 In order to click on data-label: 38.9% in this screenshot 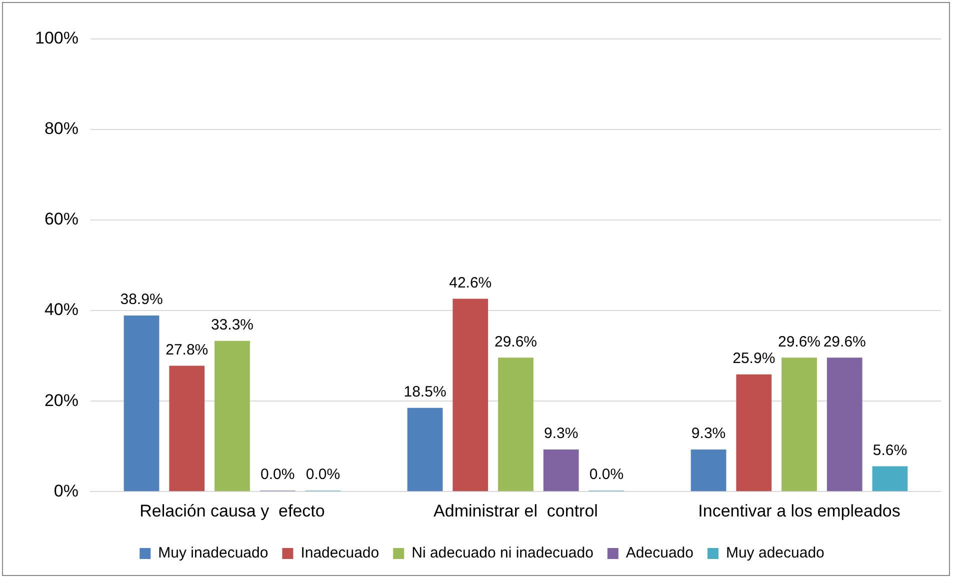, I will do `click(141, 299)`.